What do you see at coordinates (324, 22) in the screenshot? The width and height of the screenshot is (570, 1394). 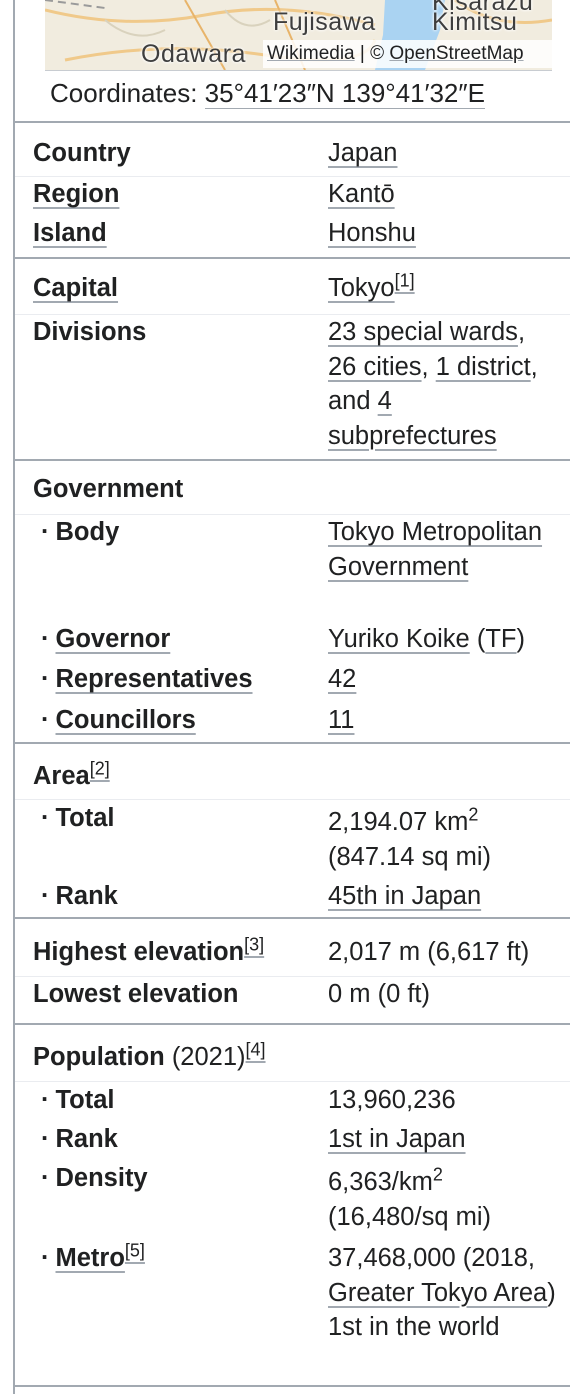 I see `map-label-fujisawa: Fujisawa` at bounding box center [324, 22].